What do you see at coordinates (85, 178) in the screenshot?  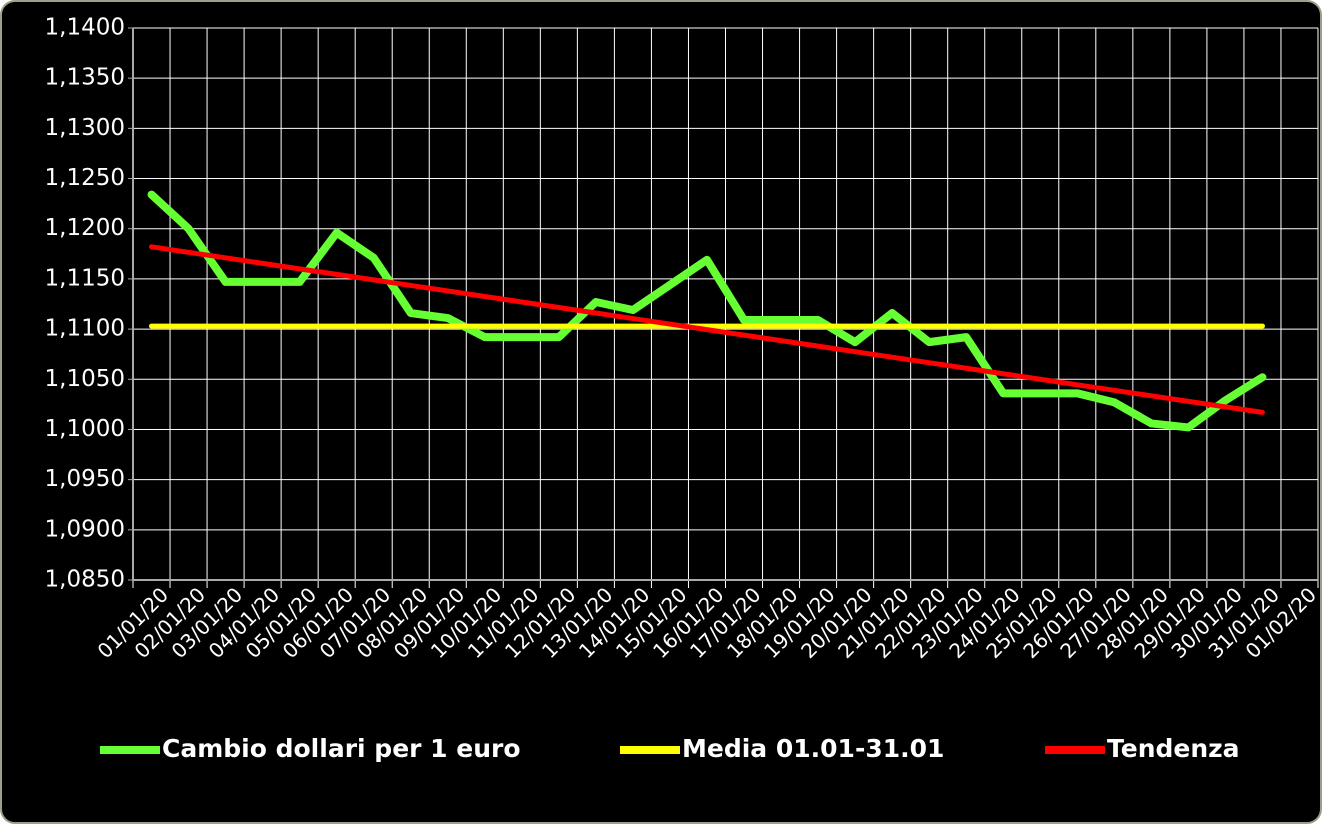 I see `y-tick-label: 1,1250` at bounding box center [85, 178].